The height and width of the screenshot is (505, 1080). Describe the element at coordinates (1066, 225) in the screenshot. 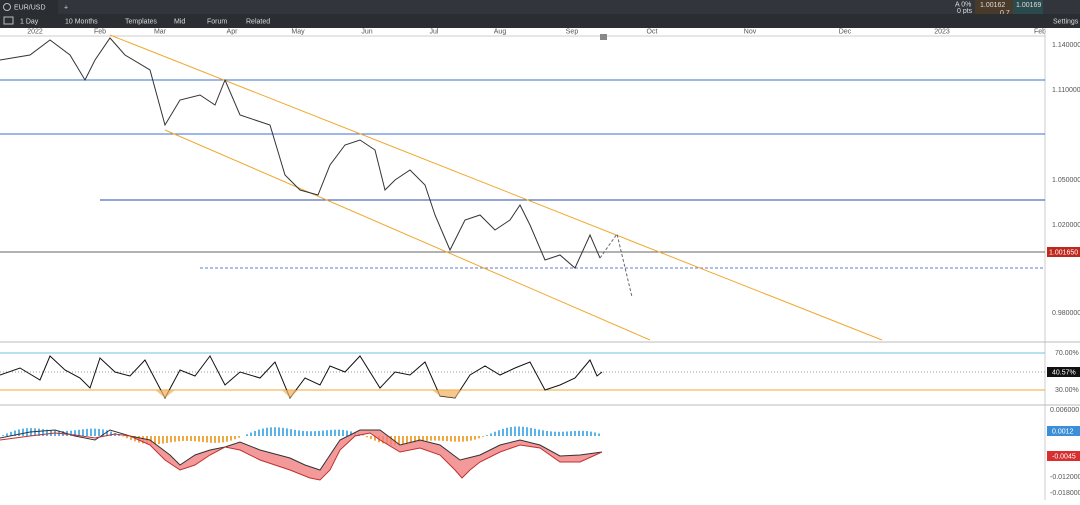

I see `price-tick: 1.020000` at that location.